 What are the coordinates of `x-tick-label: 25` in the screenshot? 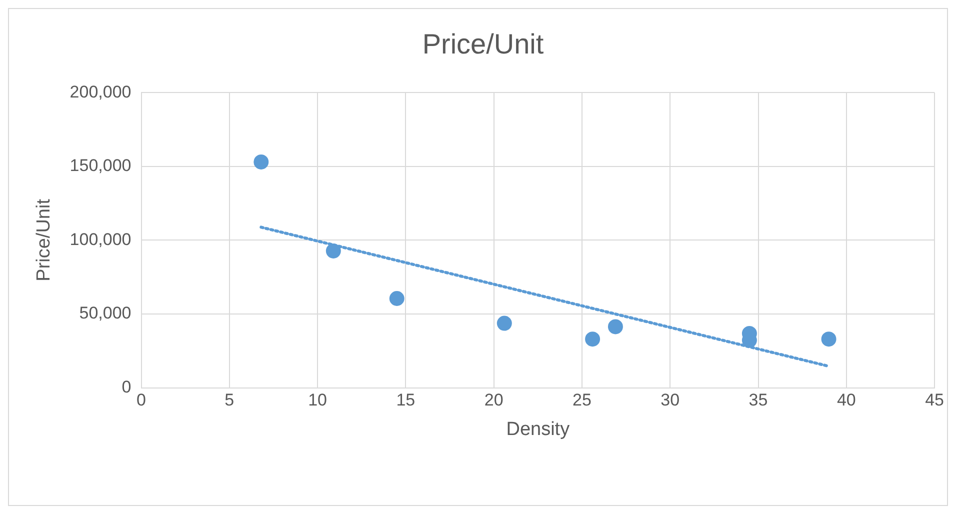 It's located at (582, 400).